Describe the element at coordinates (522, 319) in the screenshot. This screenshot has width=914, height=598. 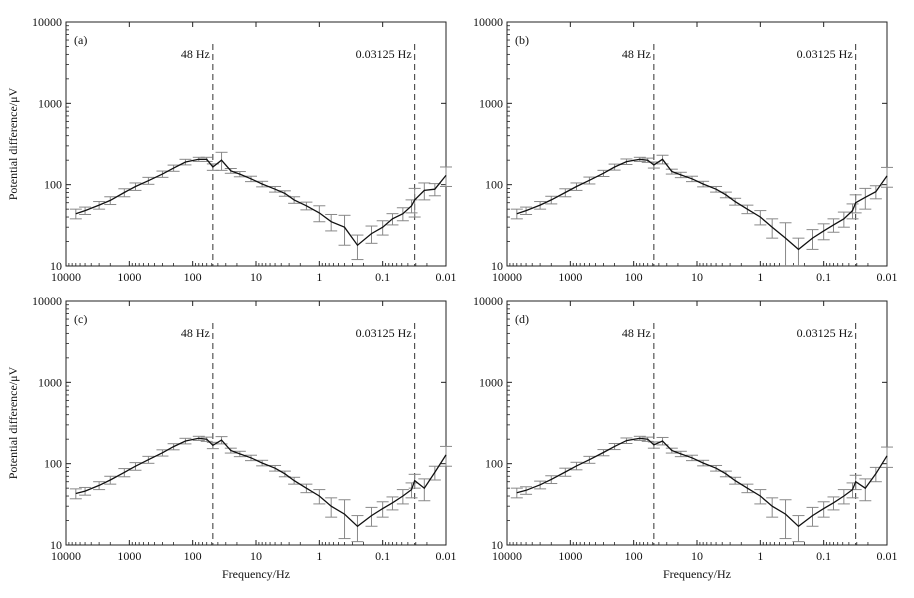
I see `panel-label: (d)` at that location.